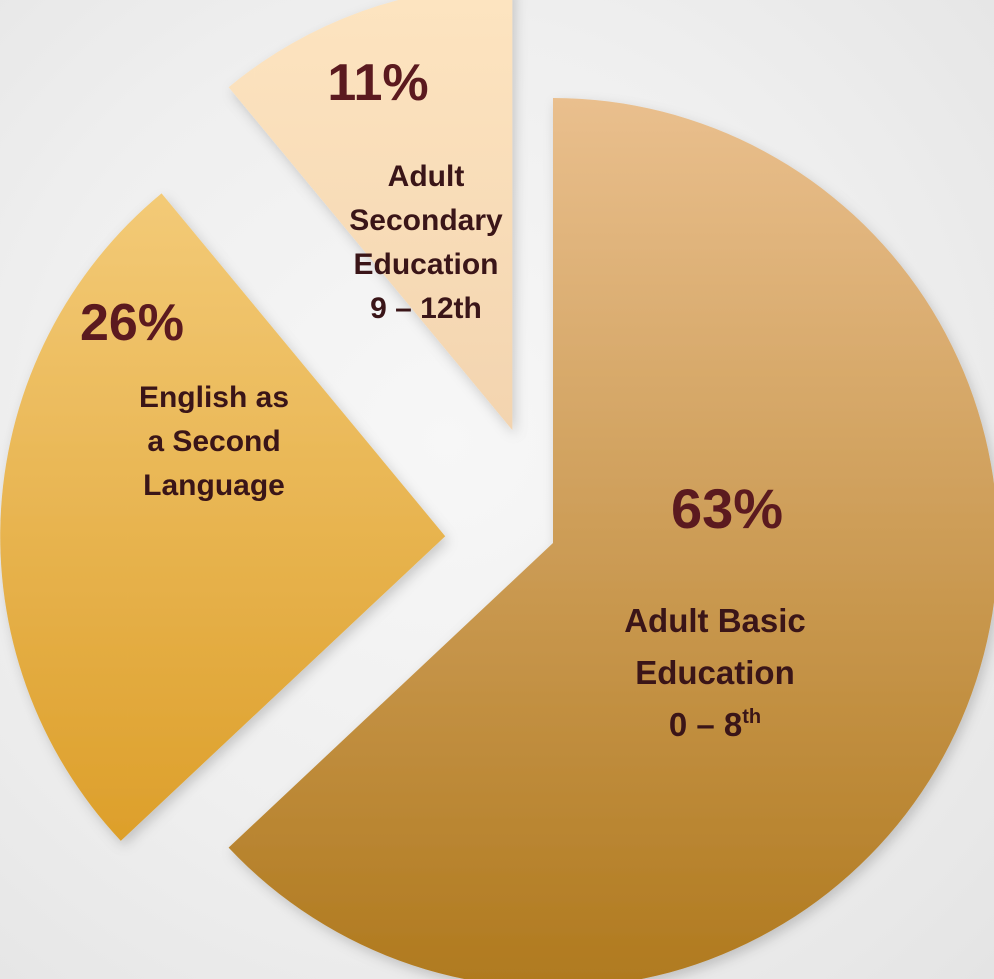 This screenshot has width=994, height=979. Describe the element at coordinates (377, 83) in the screenshot. I see `percent-label-adult-secondary-education: 11%` at that location.